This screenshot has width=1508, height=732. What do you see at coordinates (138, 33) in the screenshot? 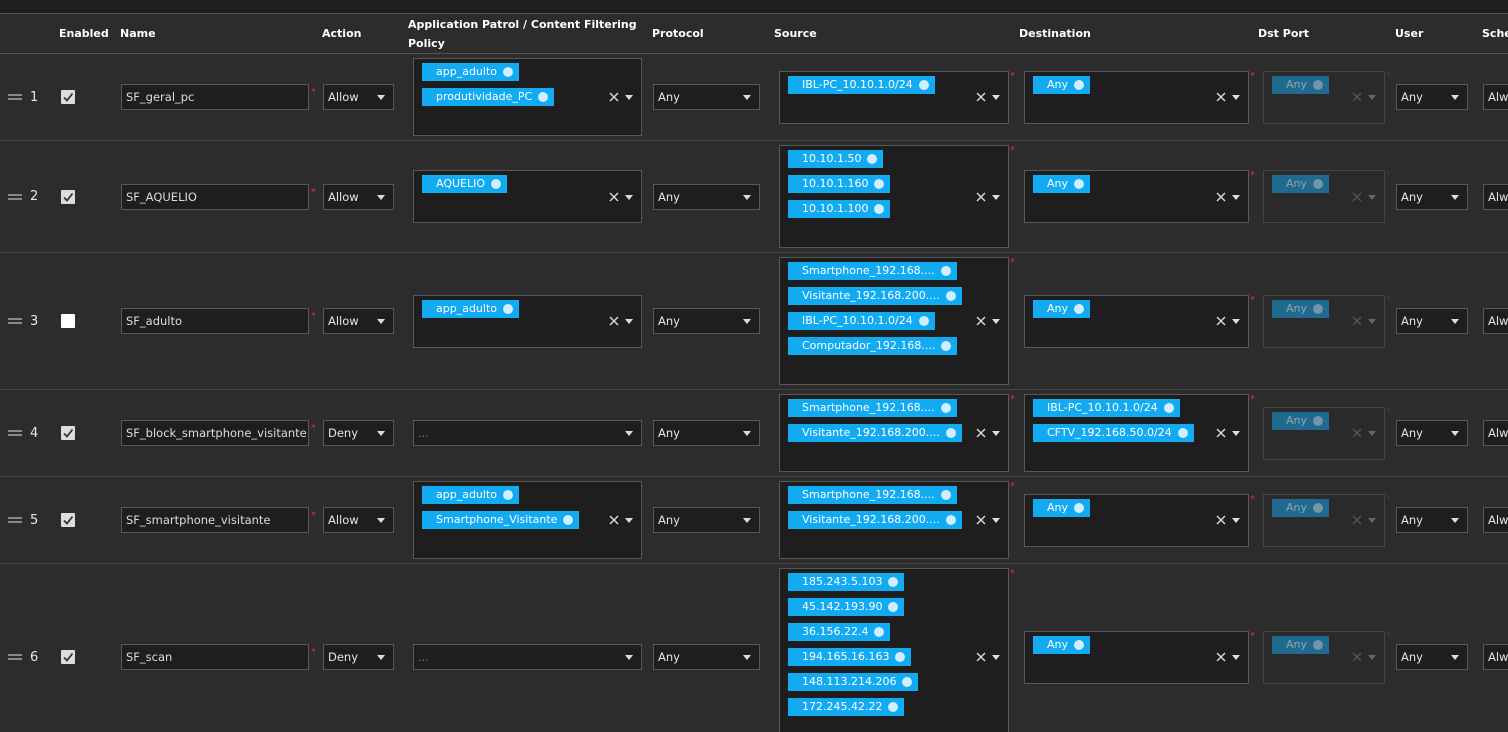
I see `column-header: Name` at bounding box center [138, 33].